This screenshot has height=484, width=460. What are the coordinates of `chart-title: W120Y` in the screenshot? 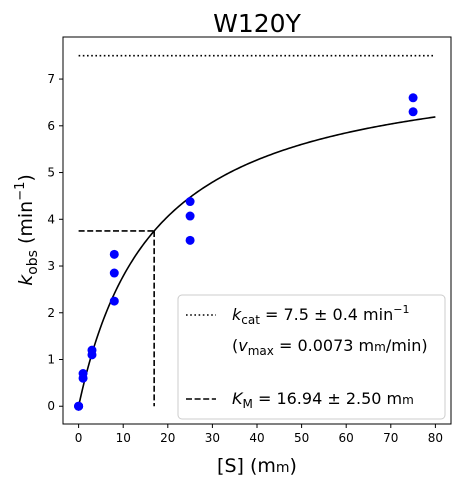 It's located at (257, 23).